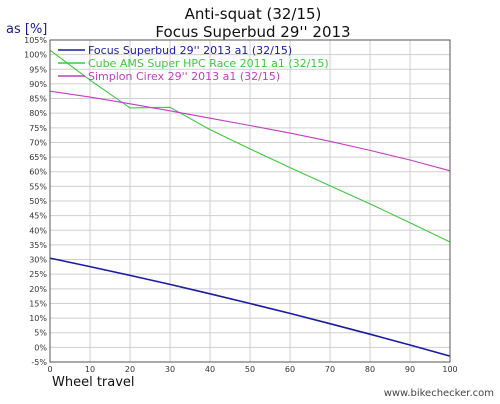  I want to click on x-tick-label: 90, so click(410, 369).